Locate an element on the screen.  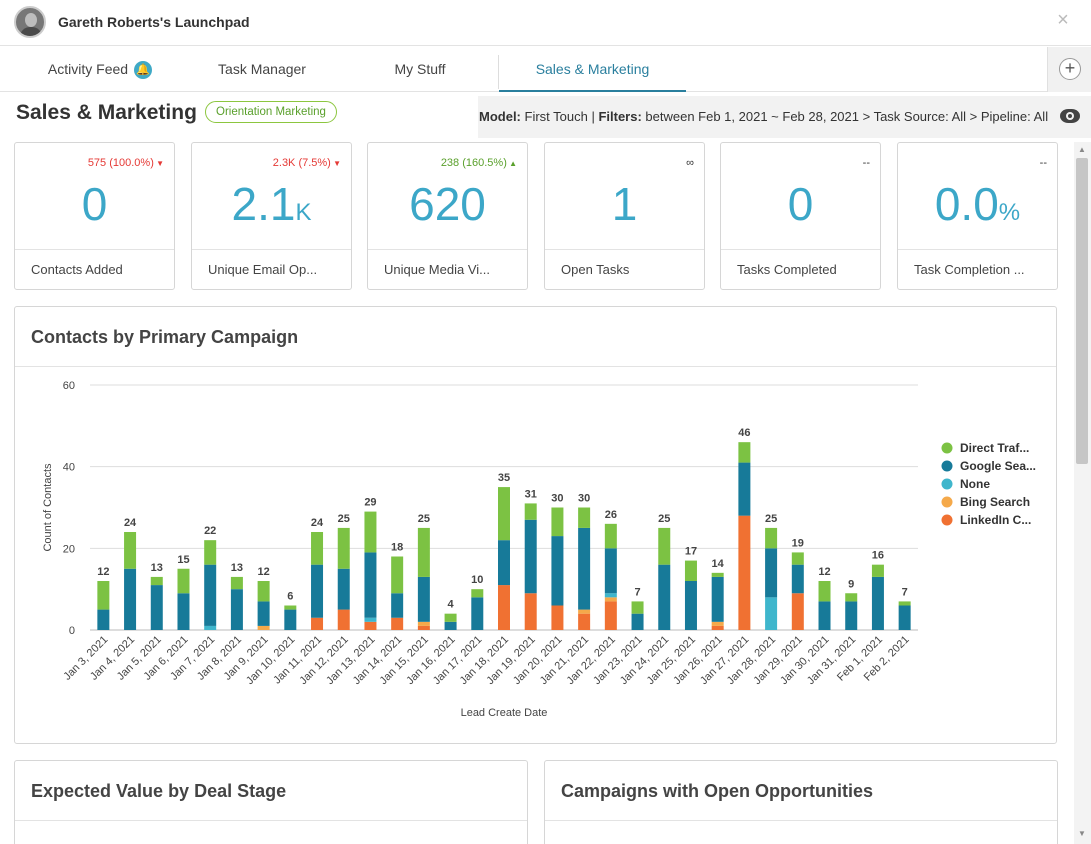
kpi-card: -- 0 Tasks Completed is located at coordinates (800, 216).